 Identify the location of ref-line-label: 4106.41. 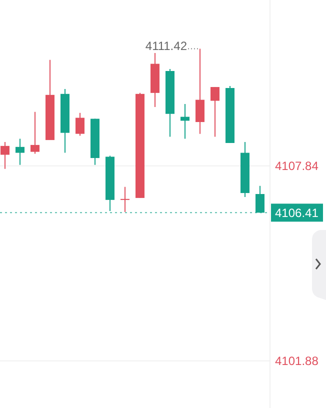
(297, 213).